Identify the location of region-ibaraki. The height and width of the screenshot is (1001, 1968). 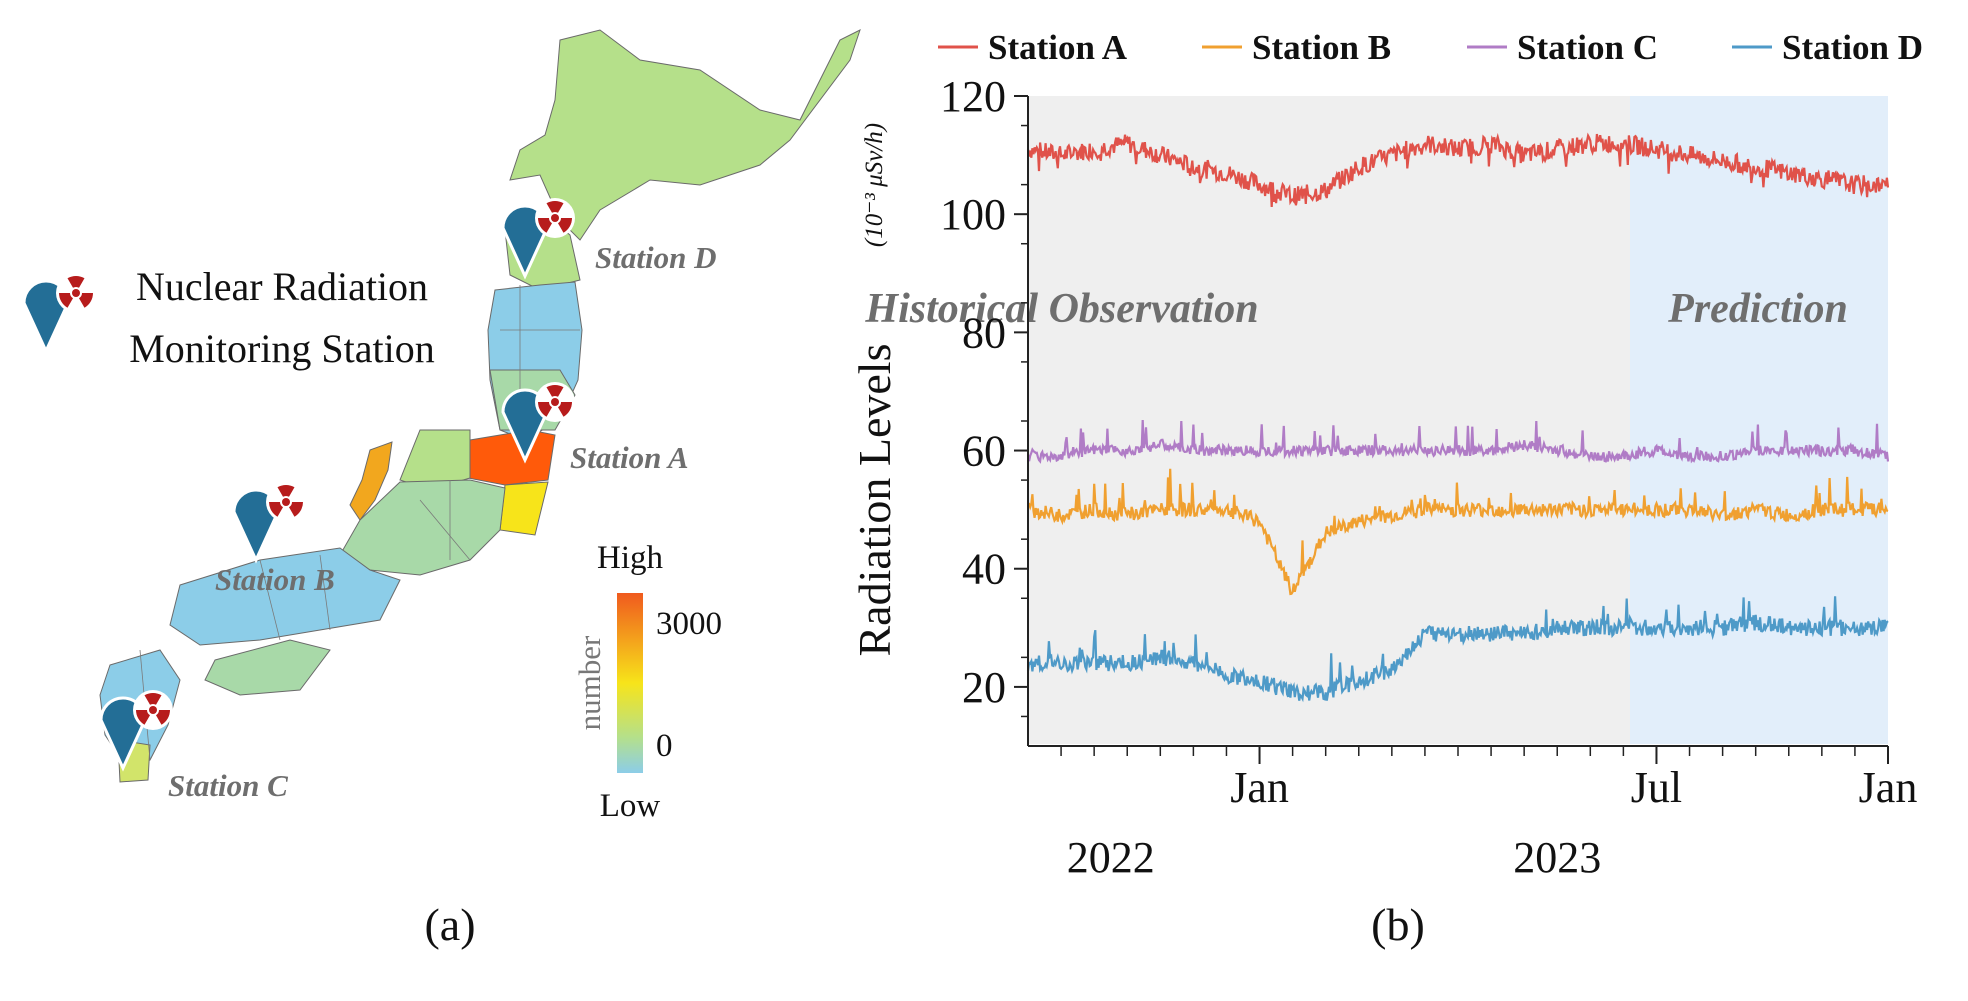
(524, 508).